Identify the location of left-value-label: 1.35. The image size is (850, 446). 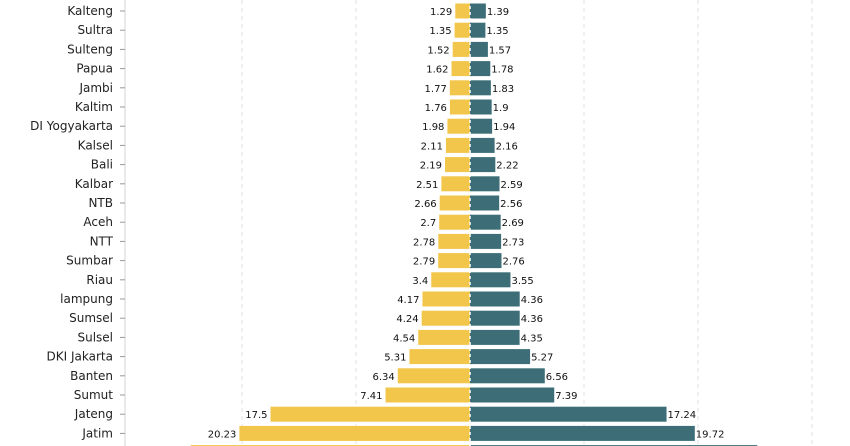
(440, 31).